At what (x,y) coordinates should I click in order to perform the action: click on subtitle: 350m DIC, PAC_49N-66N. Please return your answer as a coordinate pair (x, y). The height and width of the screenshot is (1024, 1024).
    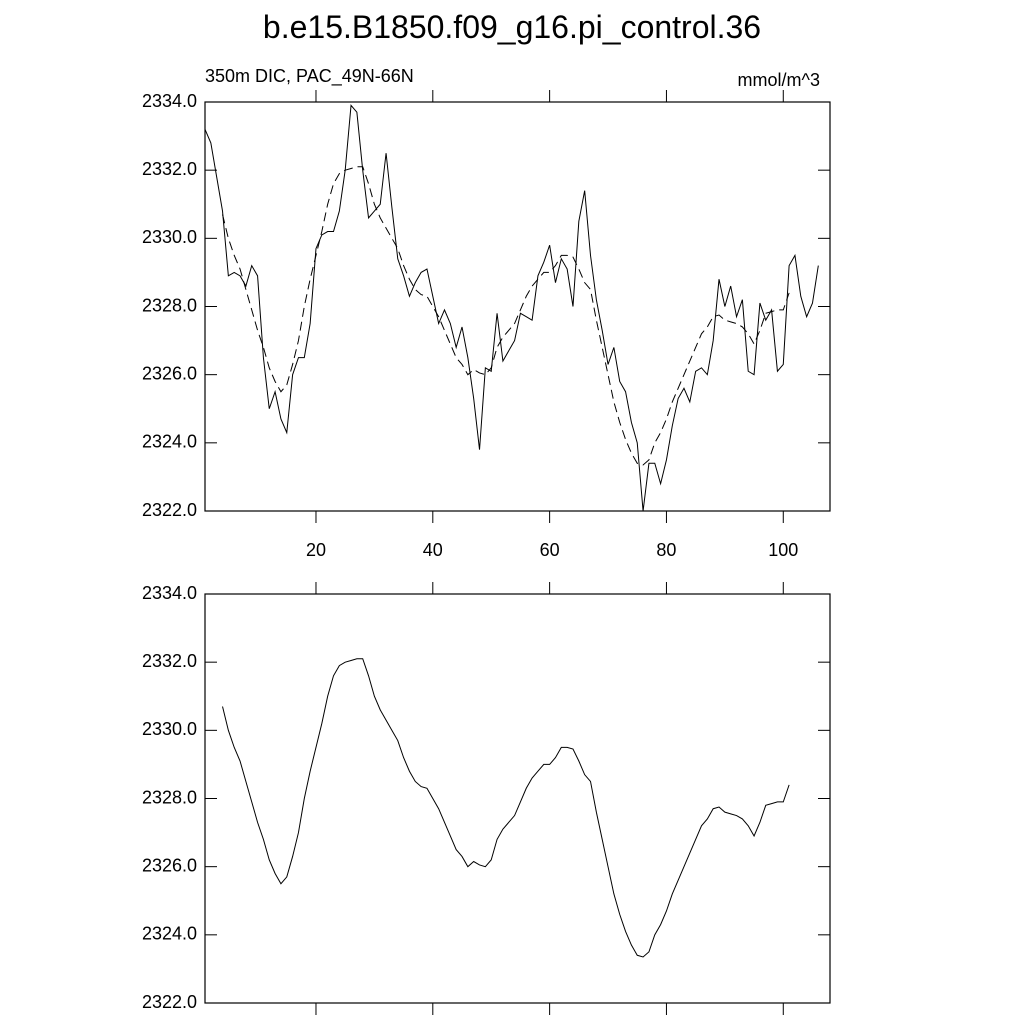
    Looking at the image, I should click on (309, 76).